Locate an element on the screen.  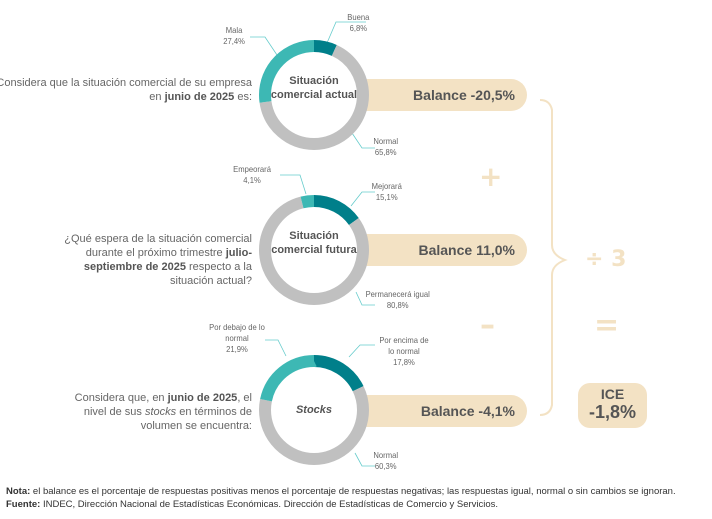
donut-center-stocks: Stocks is located at coordinates (314, 410).